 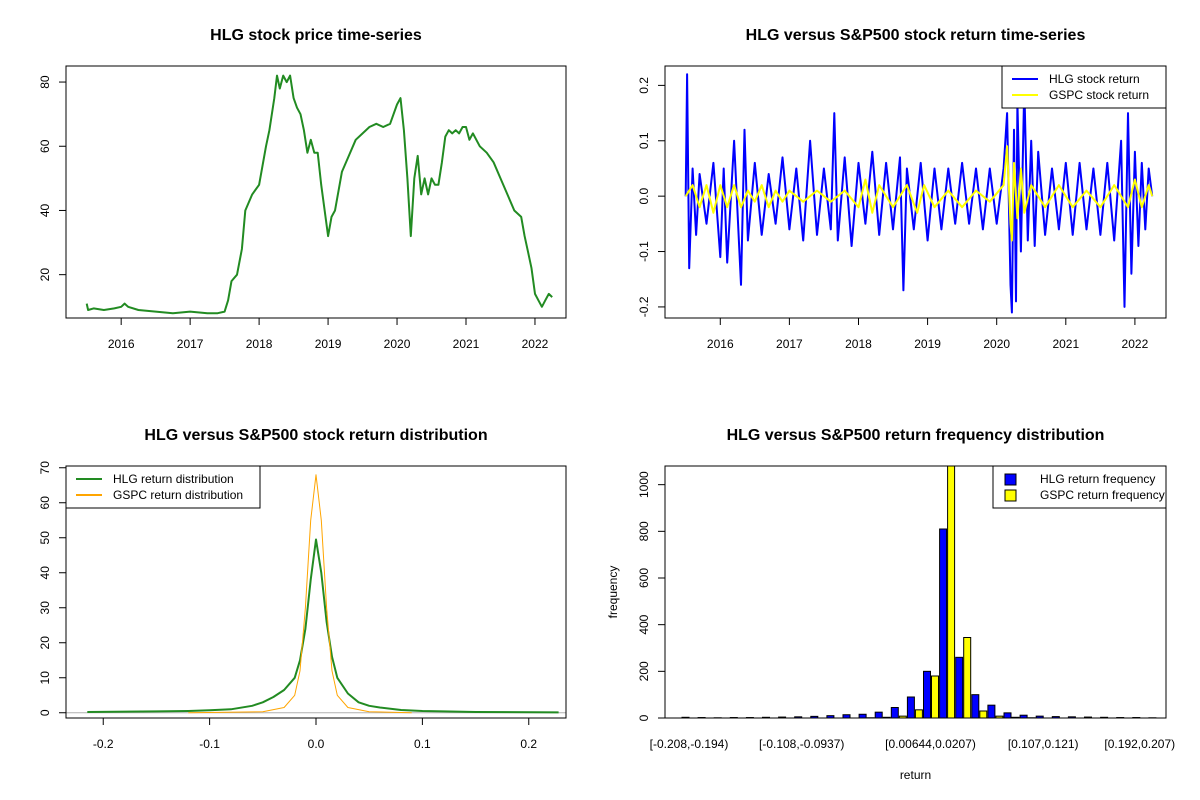 What do you see at coordinates (178, 495) in the screenshot?
I see `legend-label: GSPC return distribution` at bounding box center [178, 495].